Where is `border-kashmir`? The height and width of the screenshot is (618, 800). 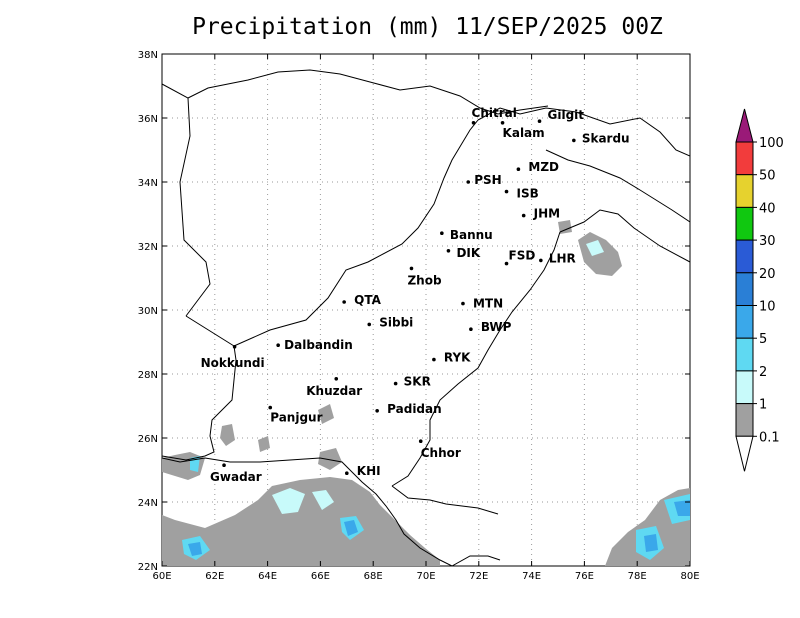 border-kashmir is located at coordinates (617, 186).